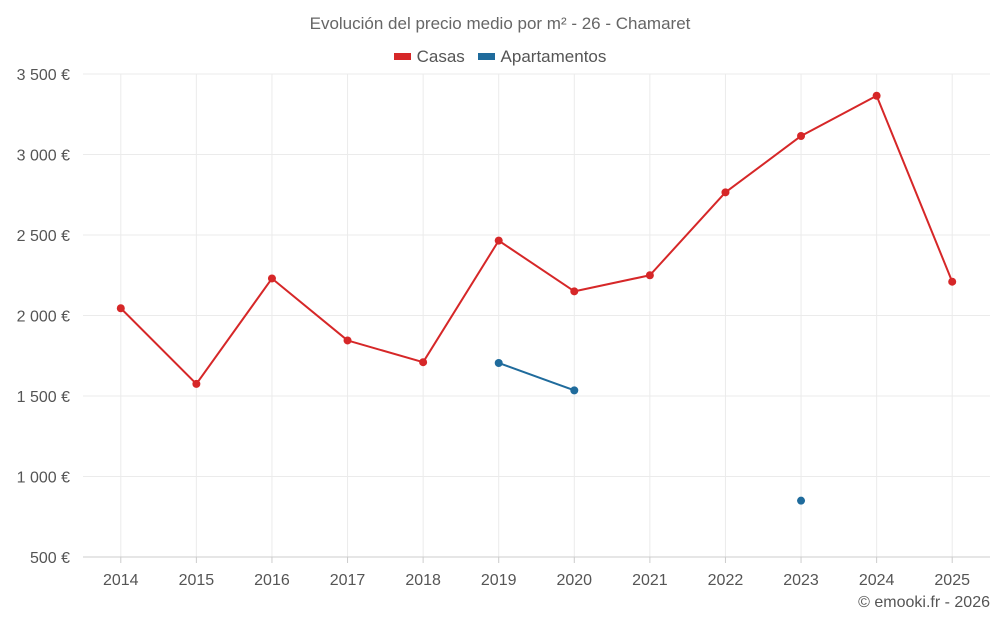  What do you see at coordinates (43, 478) in the screenshot?
I see `y-tick-label: 1 000 €` at bounding box center [43, 478].